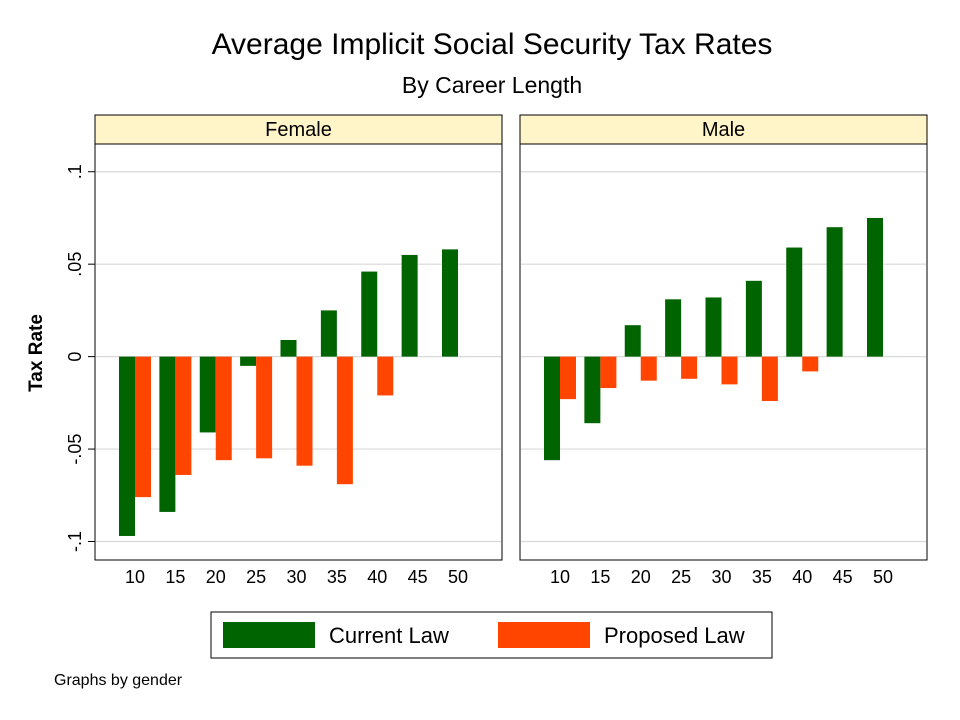 Image resolution: width=960 pixels, height=720 pixels. Describe the element at coordinates (75, 171) in the screenshot. I see `y-tick-label: .1` at that location.